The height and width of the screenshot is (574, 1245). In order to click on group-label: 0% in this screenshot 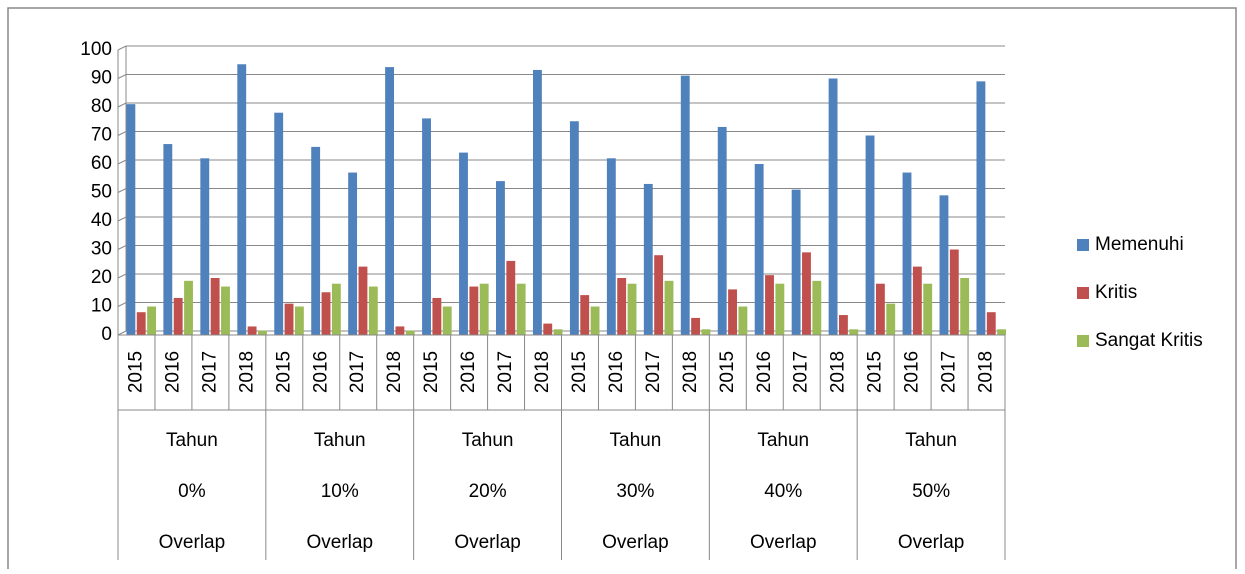, I will do `click(192, 491)`.